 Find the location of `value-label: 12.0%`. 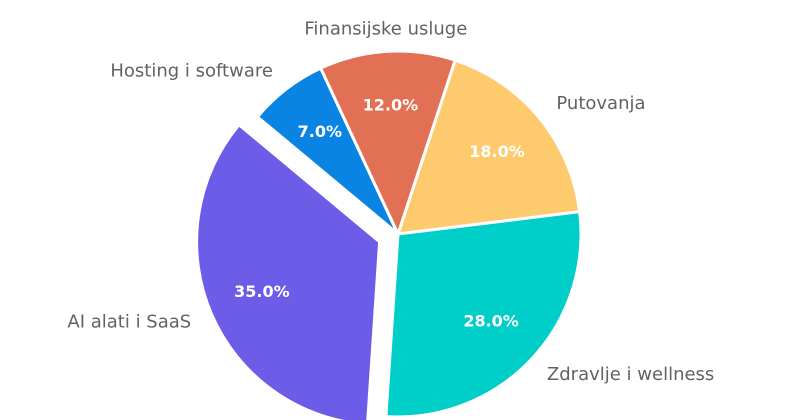

value-label: 12.0% is located at coordinates (391, 105).